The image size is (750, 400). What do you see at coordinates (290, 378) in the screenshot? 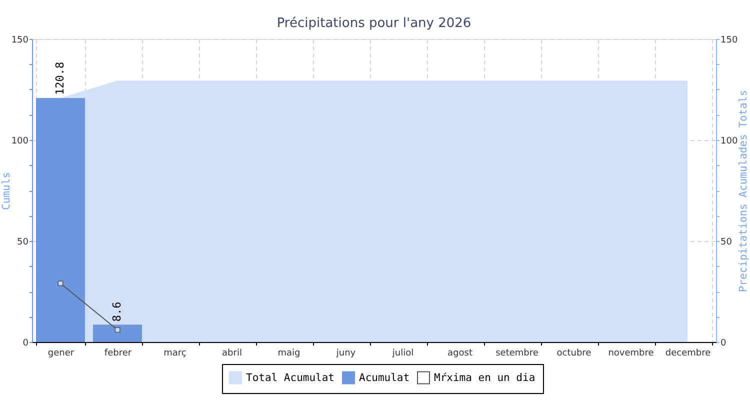
I see `legend-label: Total Acumulat` at bounding box center [290, 378].